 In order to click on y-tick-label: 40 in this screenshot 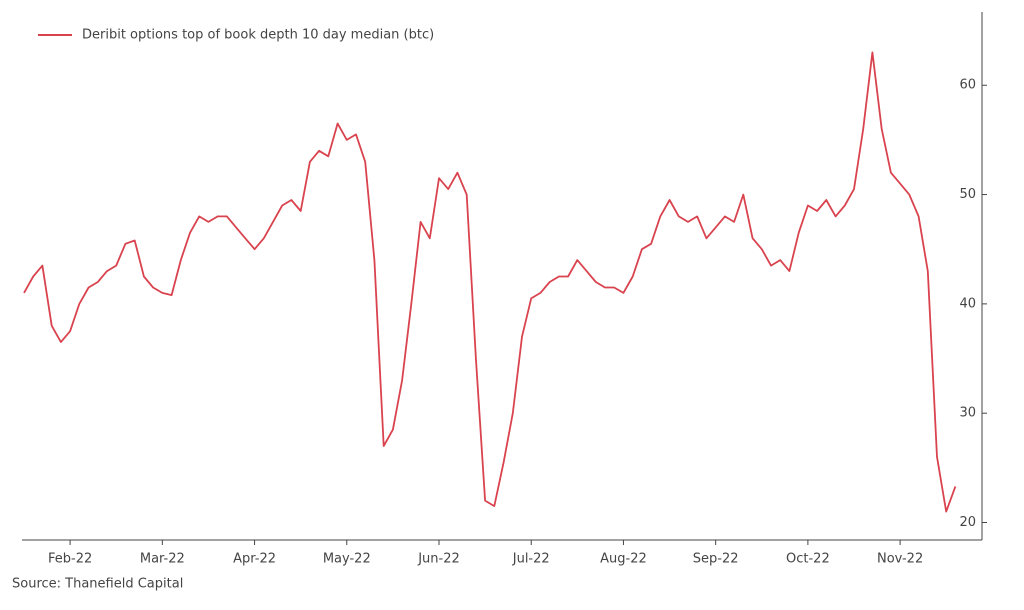, I will do `click(967, 303)`.